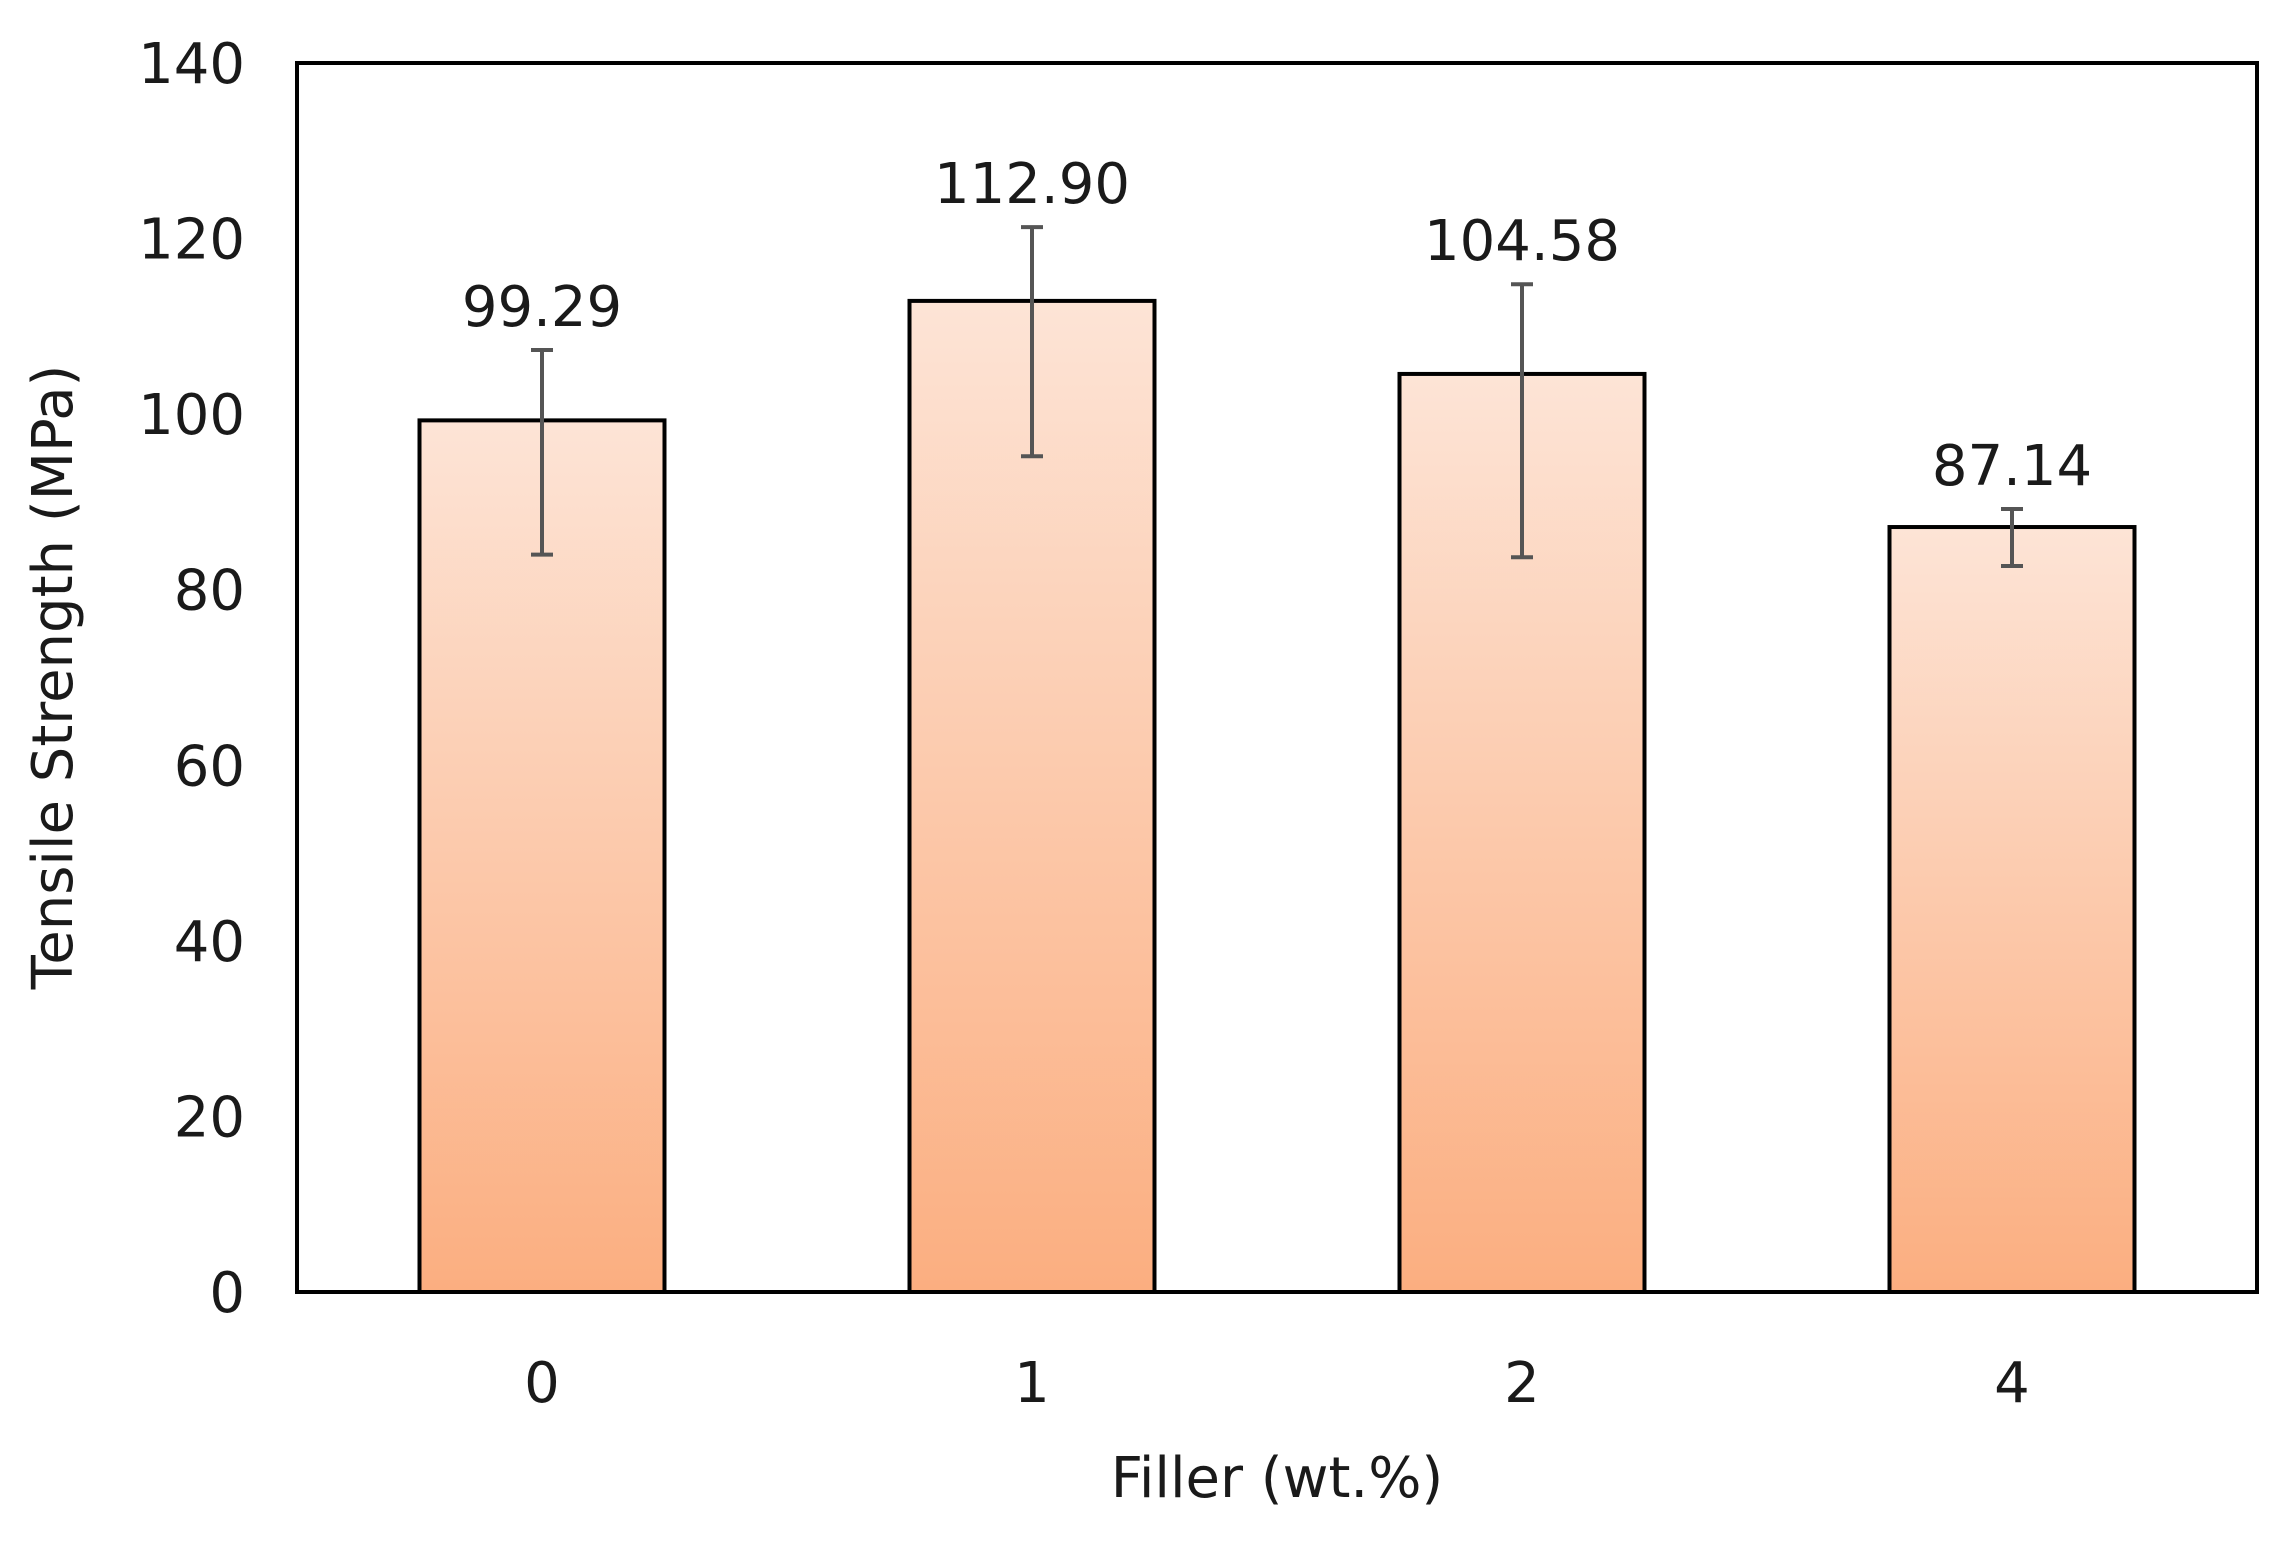  Describe the element at coordinates (2012, 1383) in the screenshot. I see `x-category-label: 4` at that location.